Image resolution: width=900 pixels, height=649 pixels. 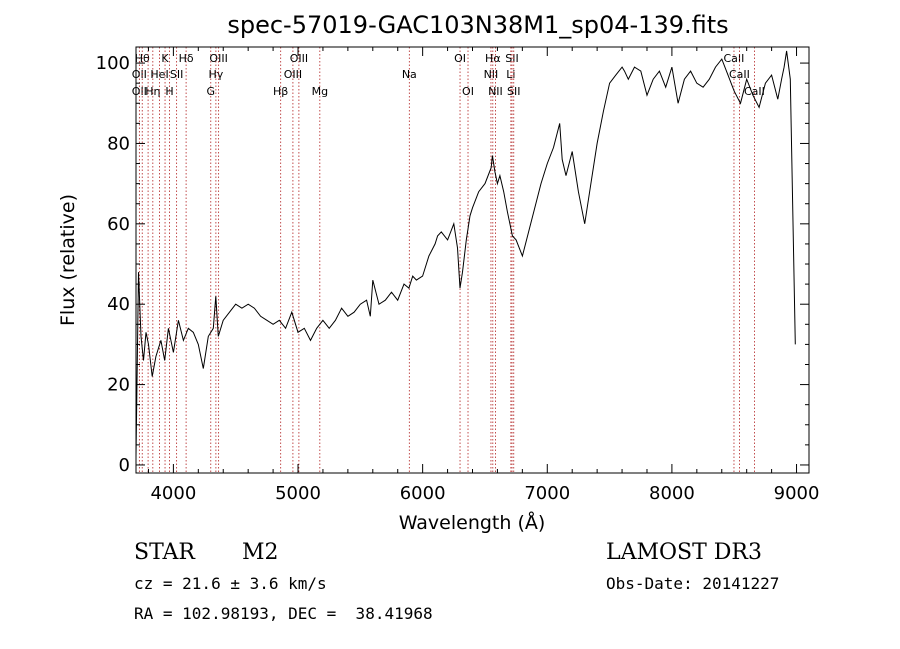 What do you see at coordinates (124, 465) in the screenshot?
I see `y-tick-label: 0` at bounding box center [124, 465].